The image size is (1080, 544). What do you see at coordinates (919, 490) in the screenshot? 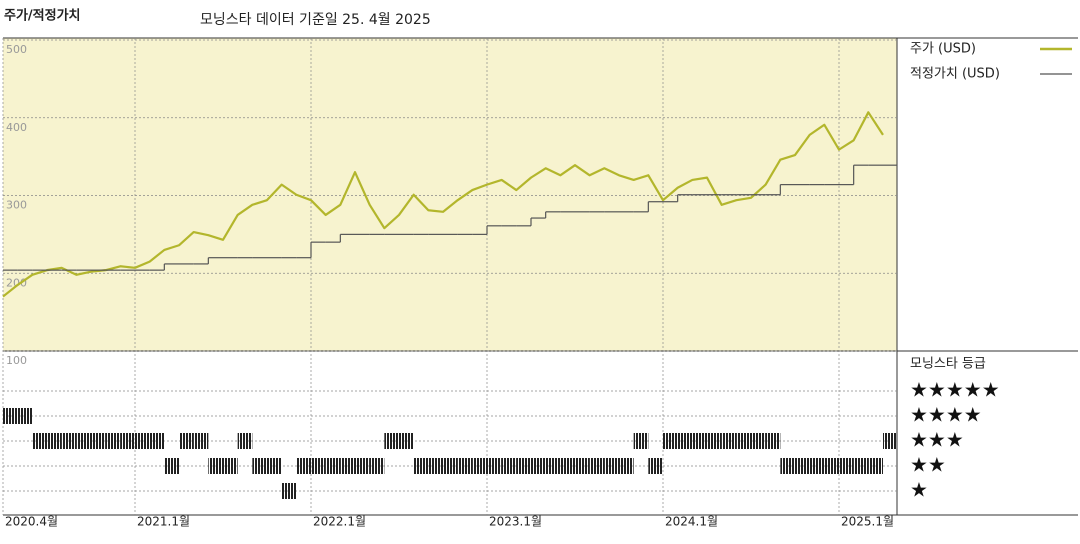
I see `rating-legend: ★` at bounding box center [919, 490].